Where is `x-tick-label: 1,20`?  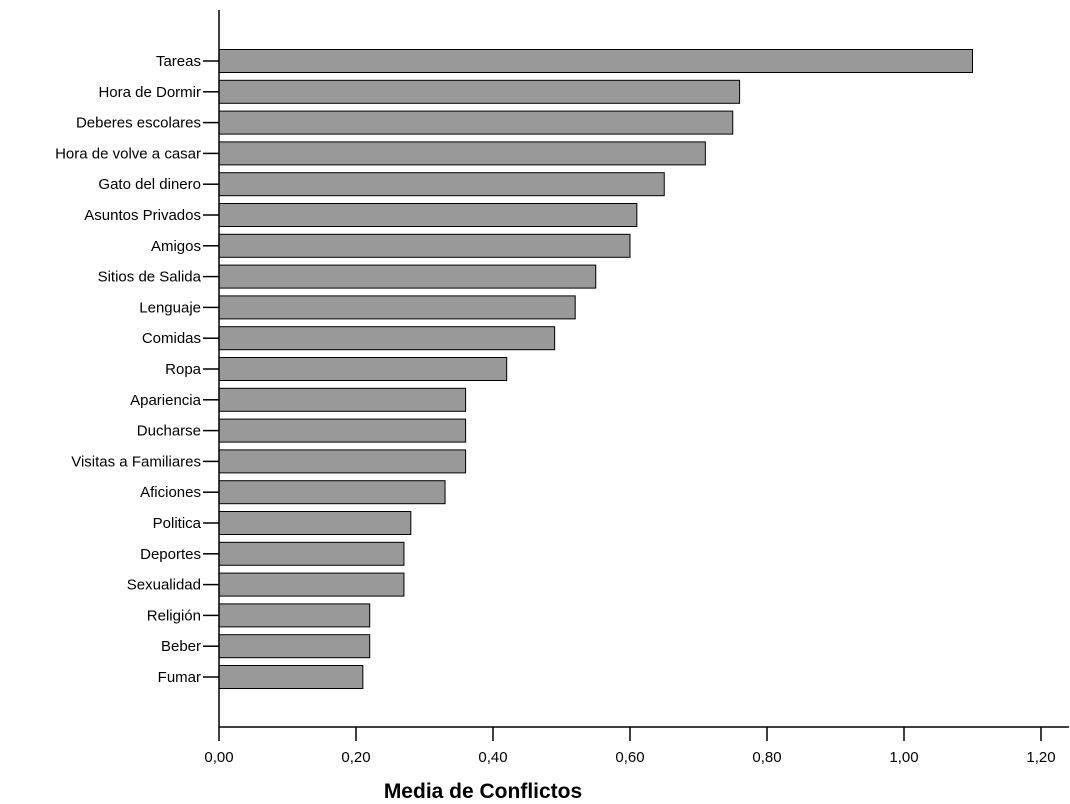 x-tick-label: 1,20 is located at coordinates (1040, 757).